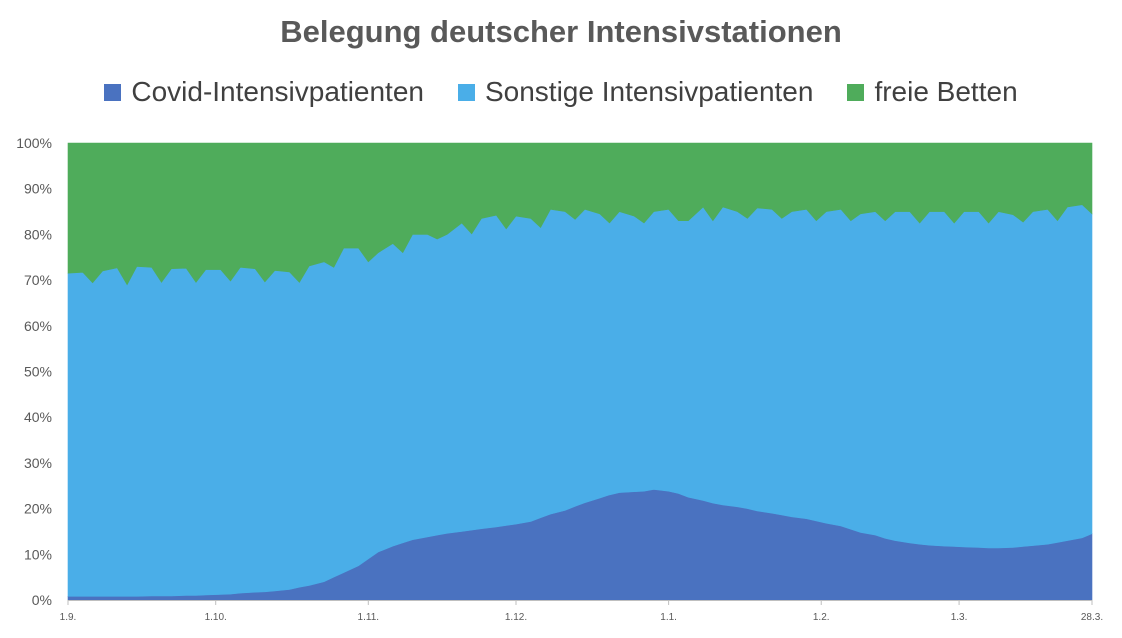 The image size is (1122, 638). I want to click on legend-swatch-covid, so click(113, 92).